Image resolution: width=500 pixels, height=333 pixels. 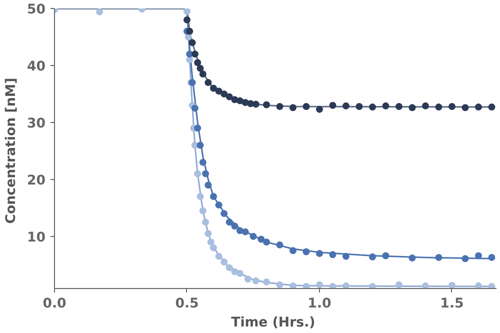 What do you see at coordinates (36, 124) in the screenshot?
I see `y-tick-label: 30` at bounding box center [36, 124].